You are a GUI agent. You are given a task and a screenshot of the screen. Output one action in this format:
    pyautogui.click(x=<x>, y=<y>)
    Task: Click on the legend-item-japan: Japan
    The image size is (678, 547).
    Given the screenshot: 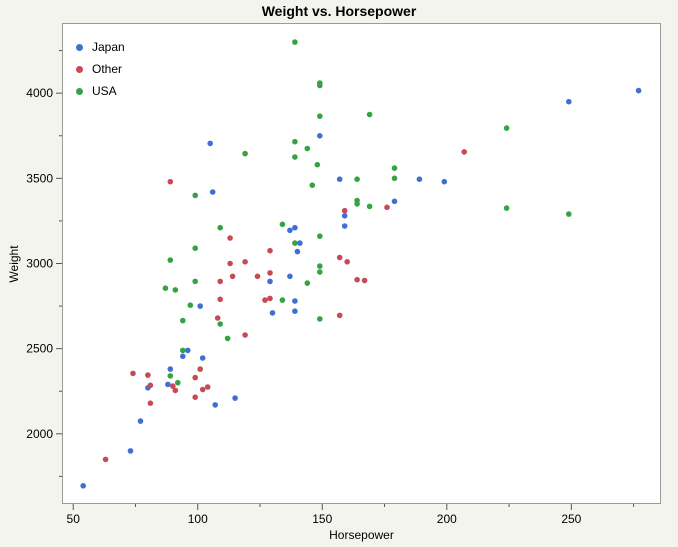 What is the action you would take?
    pyautogui.click(x=100, y=47)
    